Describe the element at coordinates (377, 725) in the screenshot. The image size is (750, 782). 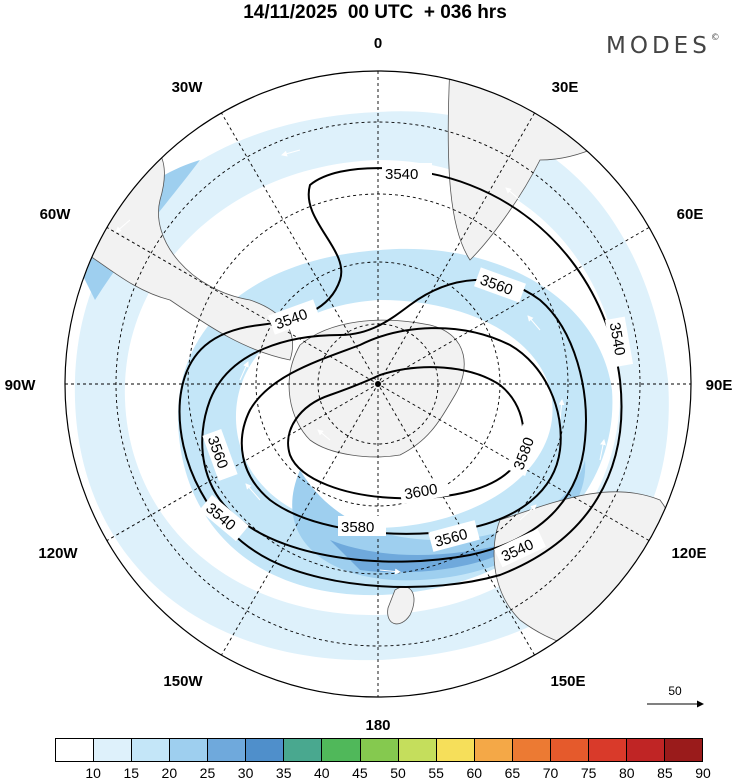
I see `lon-label-180: 180` at that location.